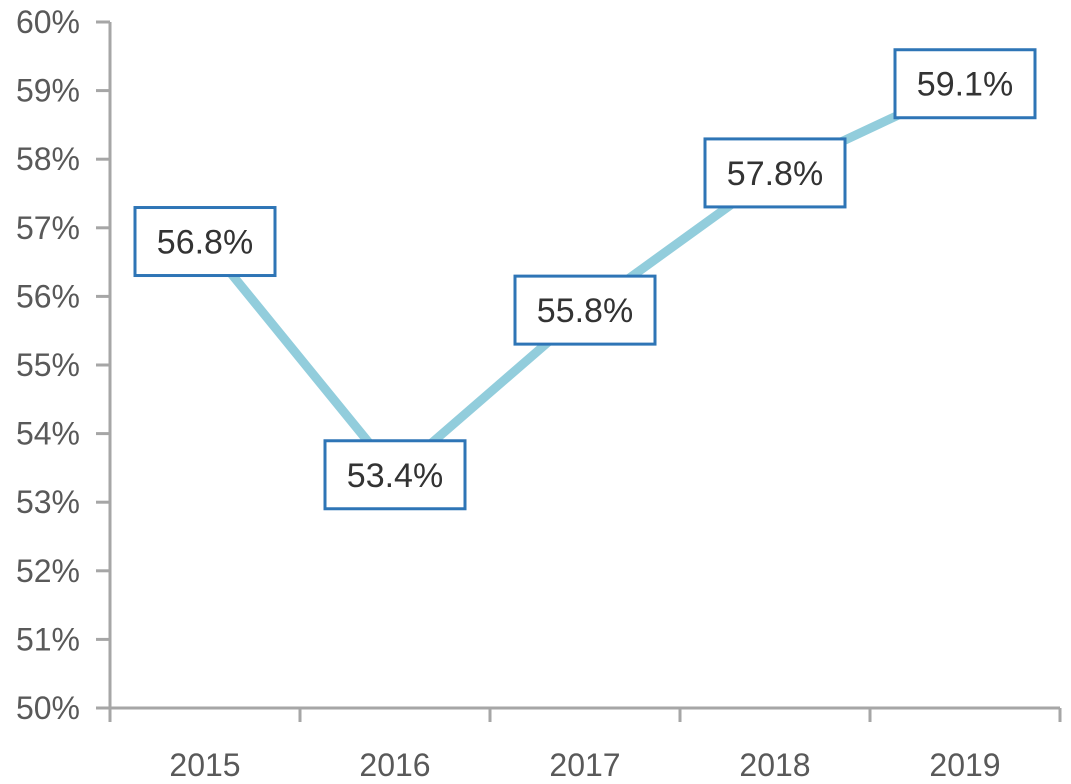  What do you see at coordinates (584, 765) in the screenshot?
I see `x-tick-label: 2017` at bounding box center [584, 765].